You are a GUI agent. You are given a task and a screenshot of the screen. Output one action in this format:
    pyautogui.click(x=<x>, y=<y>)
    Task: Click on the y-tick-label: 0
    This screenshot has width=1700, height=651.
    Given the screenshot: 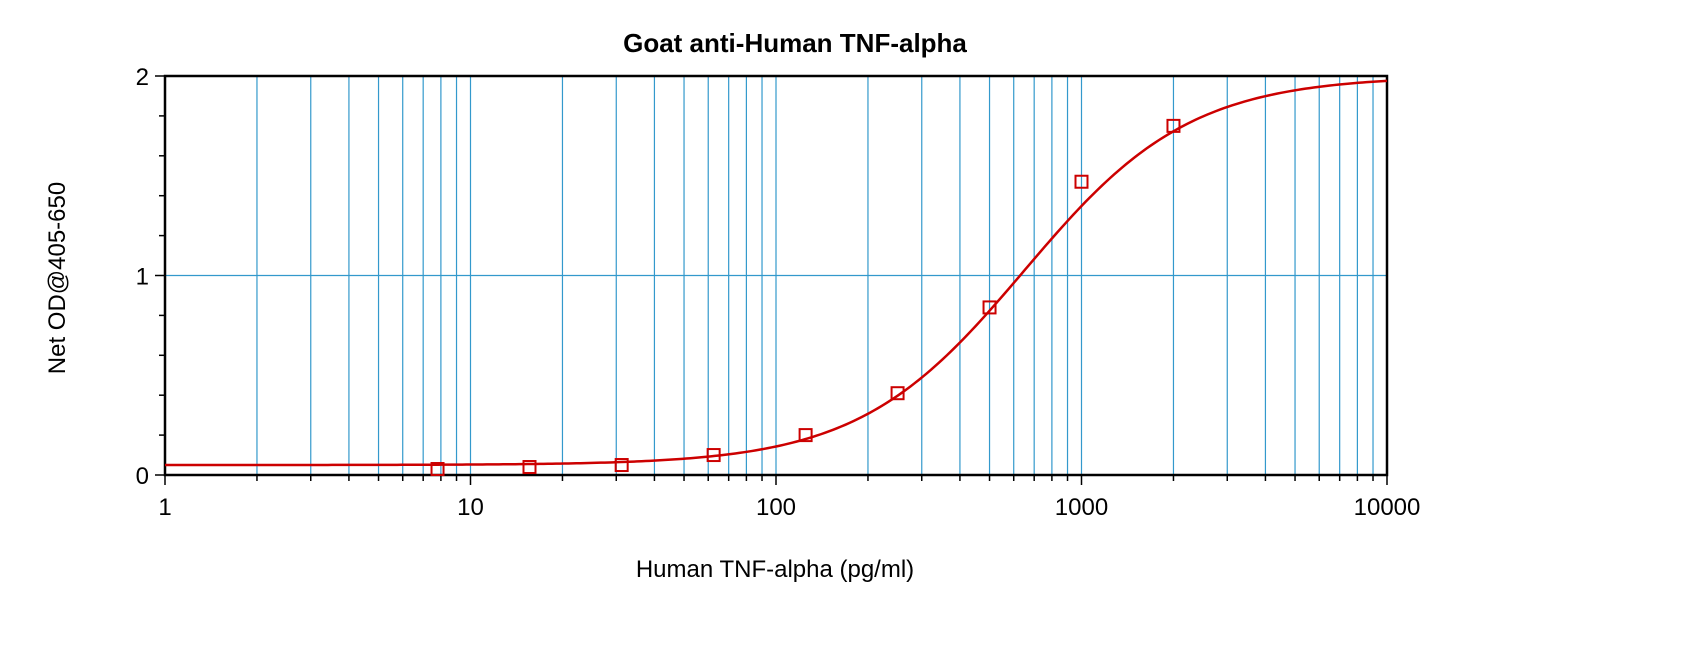 What is the action you would take?
    pyautogui.click(x=142, y=476)
    